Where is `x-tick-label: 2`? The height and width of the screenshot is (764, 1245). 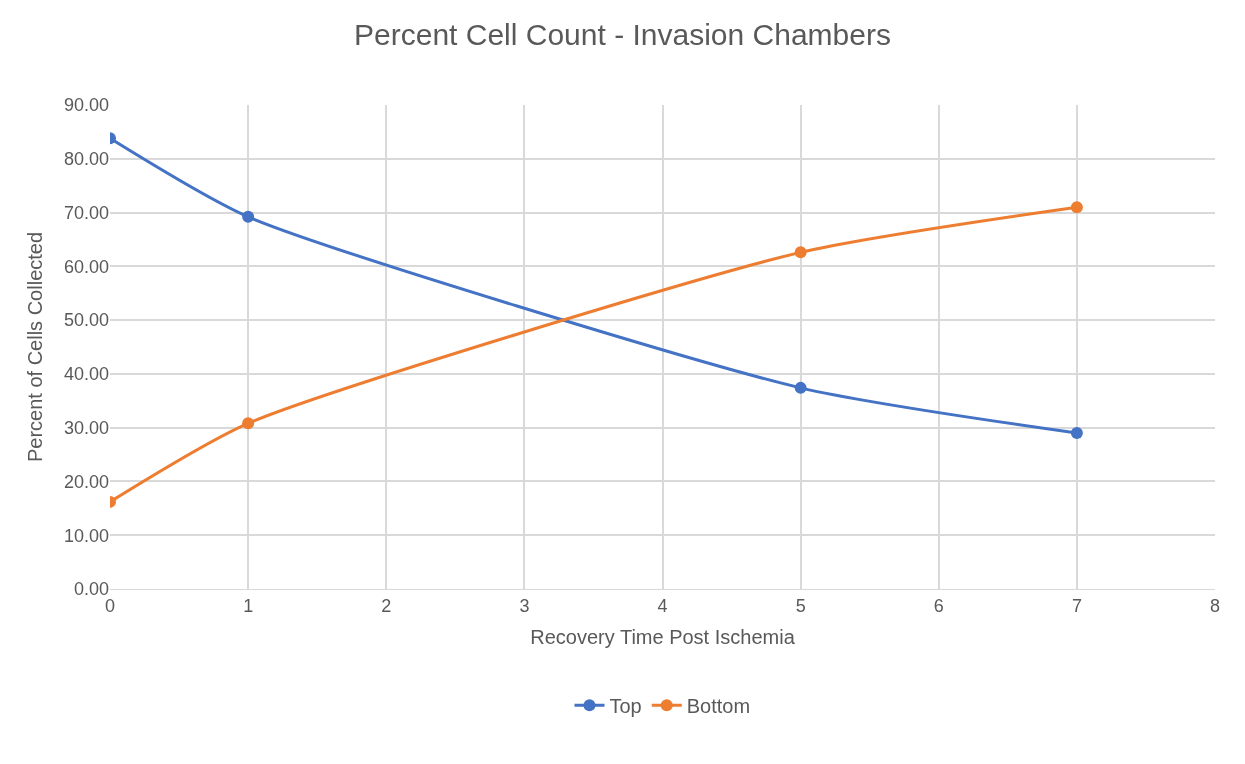
x-tick-label: 2 is located at coordinates (386, 605).